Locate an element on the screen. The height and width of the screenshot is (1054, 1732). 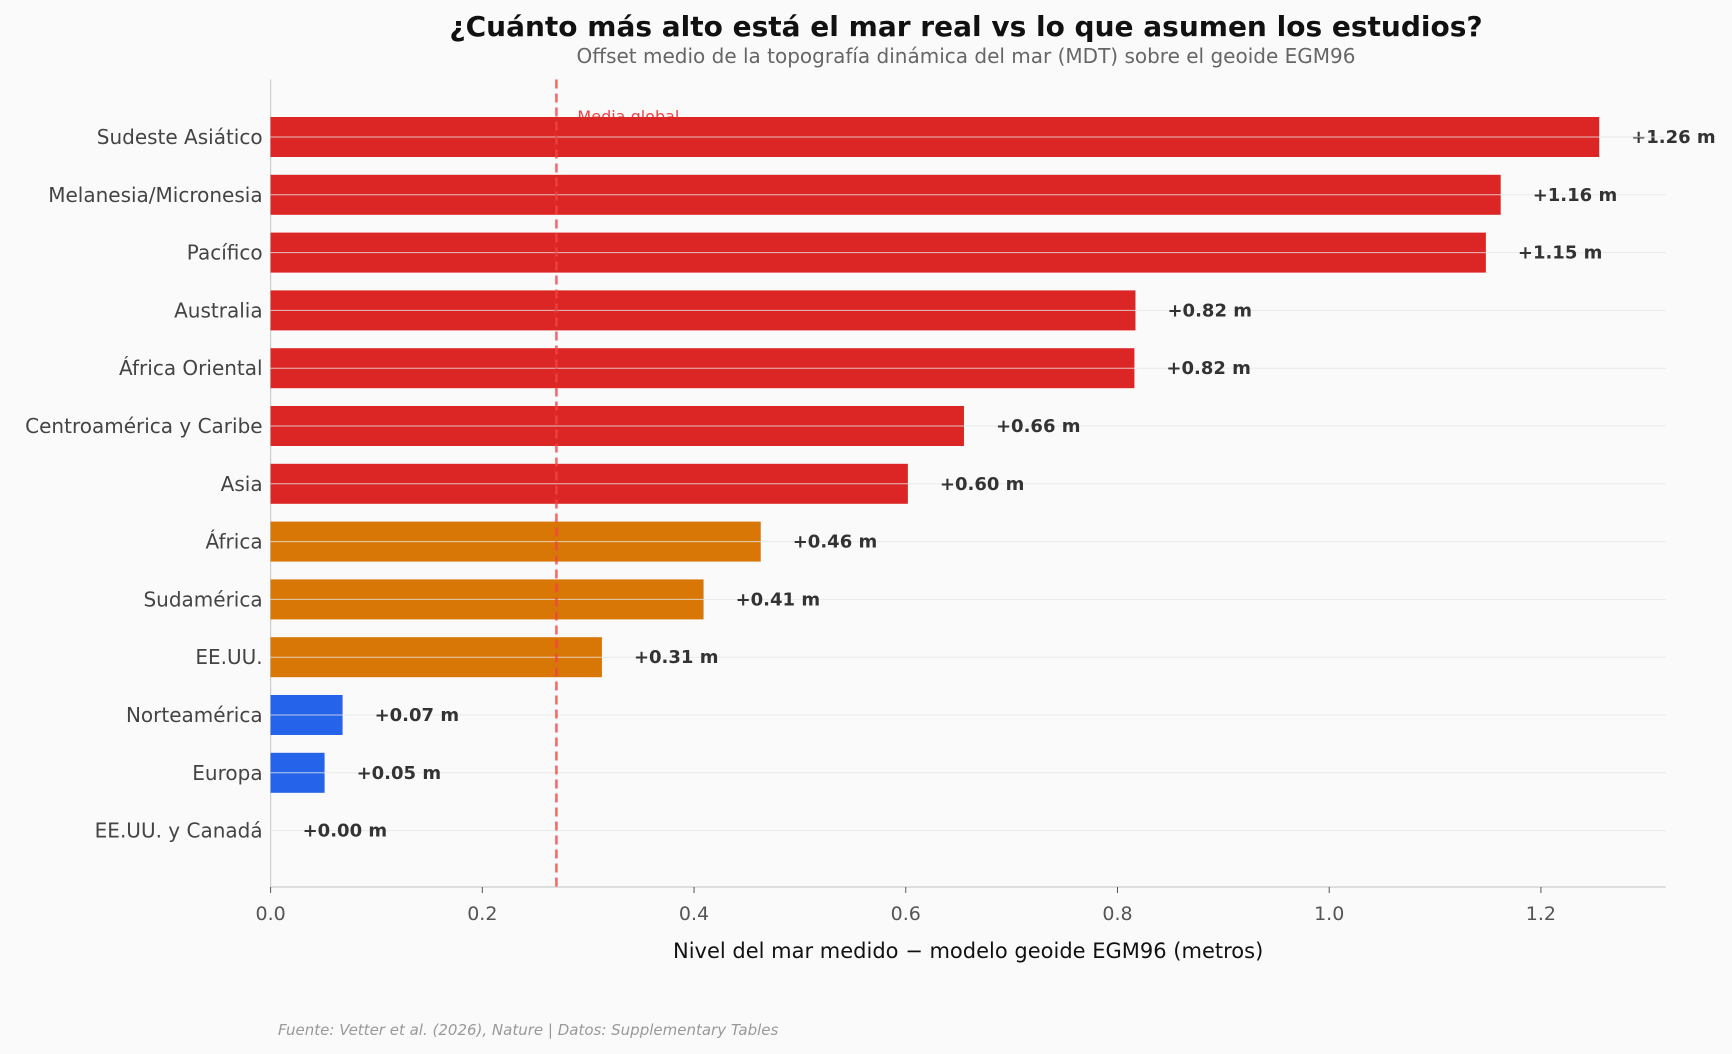
x-tick-label: 0.2 is located at coordinates (482, 914).